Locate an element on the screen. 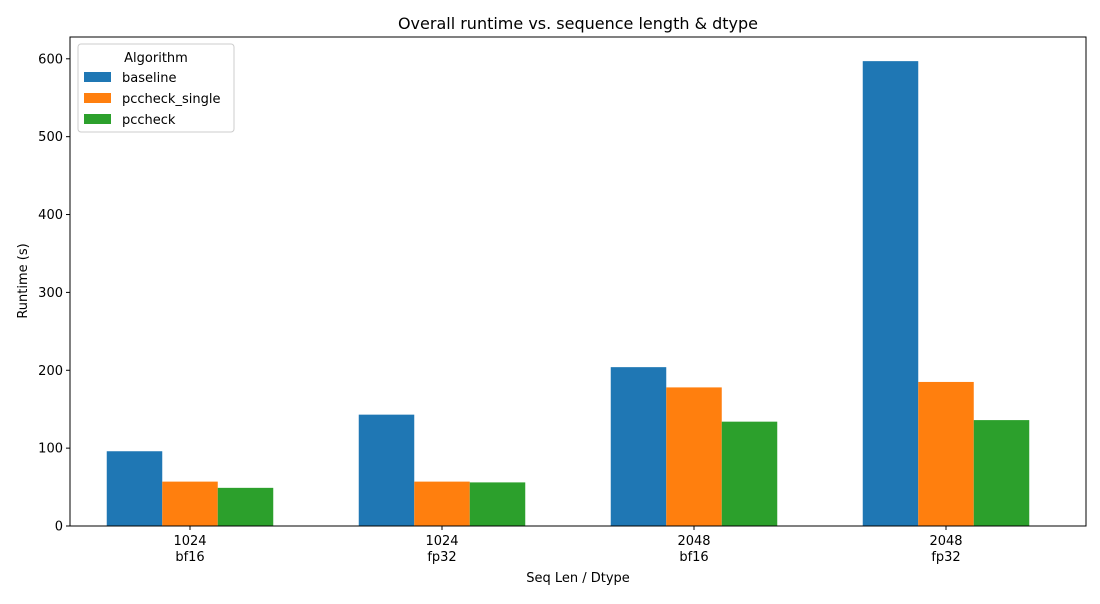 The width and height of the screenshot is (1100, 604). y-tick-label: 500 is located at coordinates (50, 137).